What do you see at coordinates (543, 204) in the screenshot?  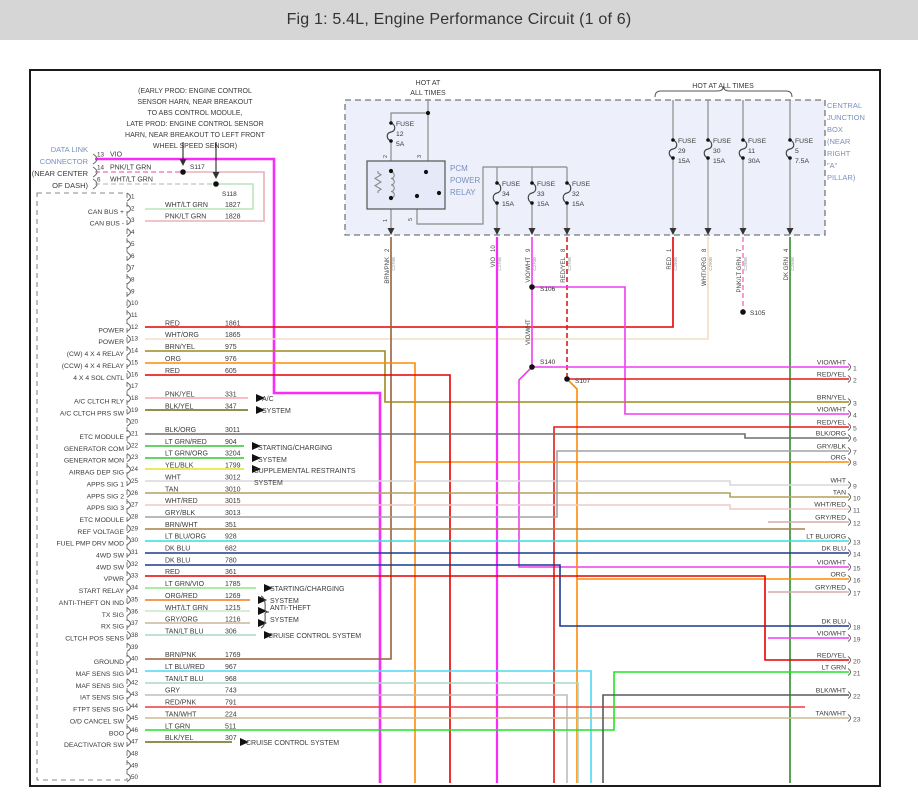 I see `fuse-label: 15A` at bounding box center [543, 204].